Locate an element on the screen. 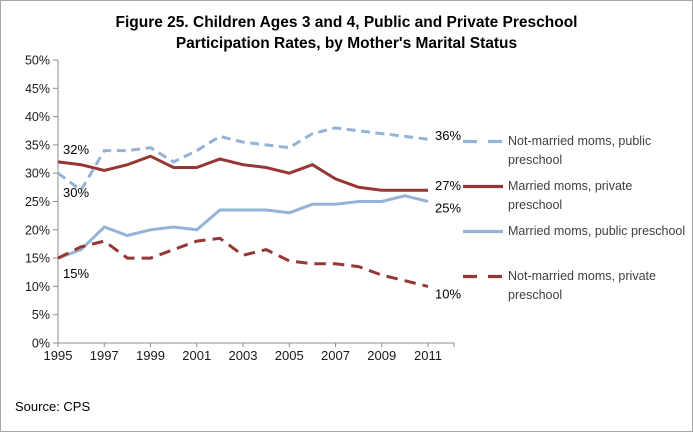  x-axis-tick-label: 2011 is located at coordinates (428, 355).